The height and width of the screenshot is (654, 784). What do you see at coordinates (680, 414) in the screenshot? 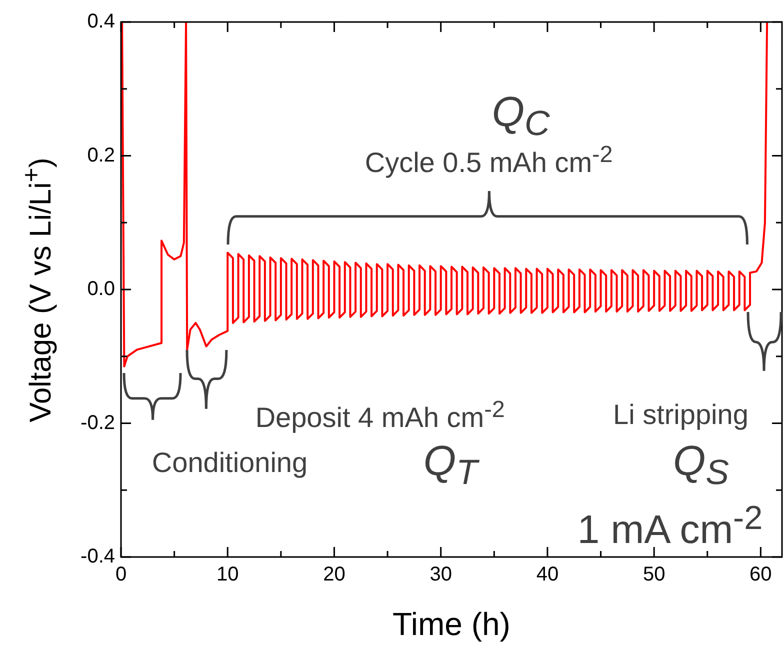
I see `annotation: Li stripping` at bounding box center [680, 414].